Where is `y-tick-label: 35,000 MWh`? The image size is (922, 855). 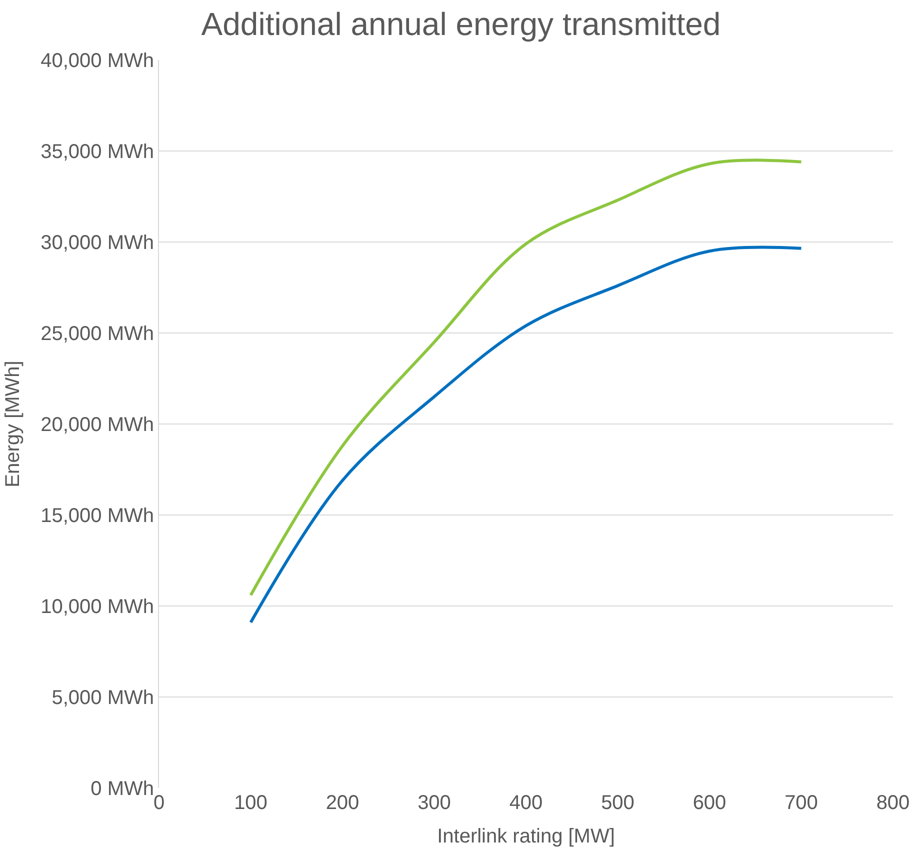
y-tick-label: 35,000 MWh is located at coordinates (97, 152).